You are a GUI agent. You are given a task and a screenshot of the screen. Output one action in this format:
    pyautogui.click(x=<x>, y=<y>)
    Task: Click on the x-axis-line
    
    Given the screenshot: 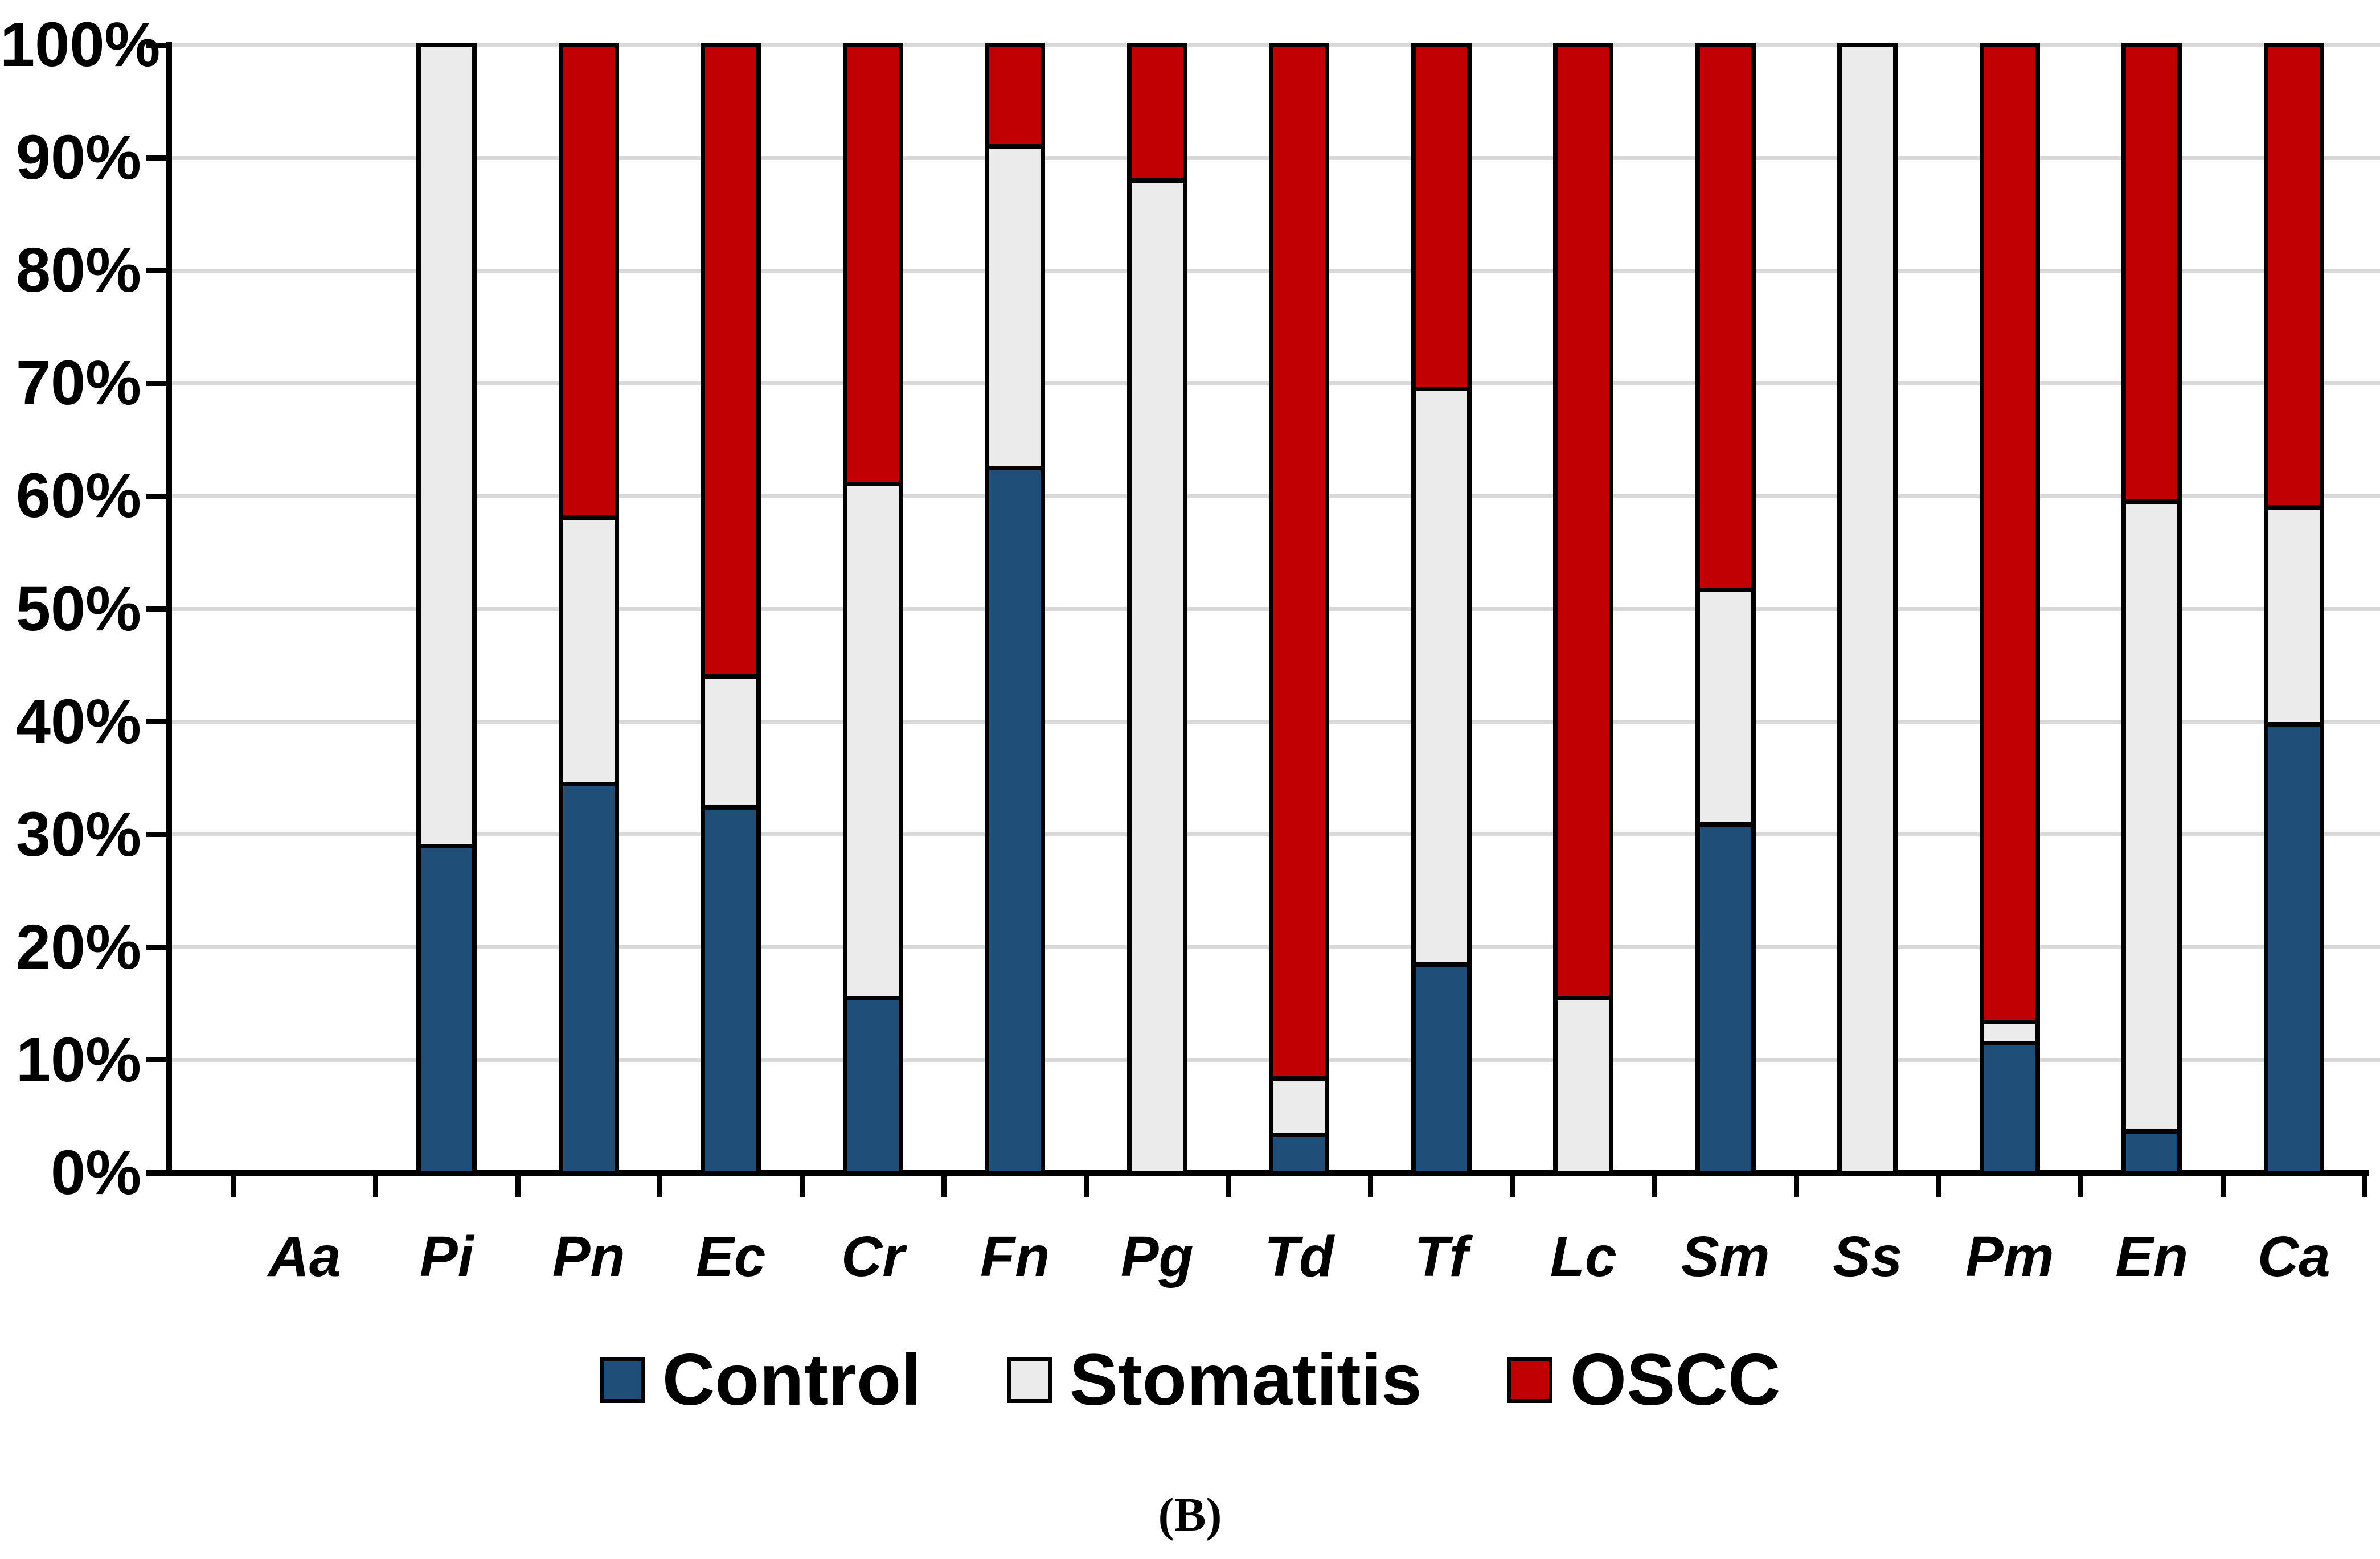 What is the action you would take?
    pyautogui.click(x=1257, y=1173)
    